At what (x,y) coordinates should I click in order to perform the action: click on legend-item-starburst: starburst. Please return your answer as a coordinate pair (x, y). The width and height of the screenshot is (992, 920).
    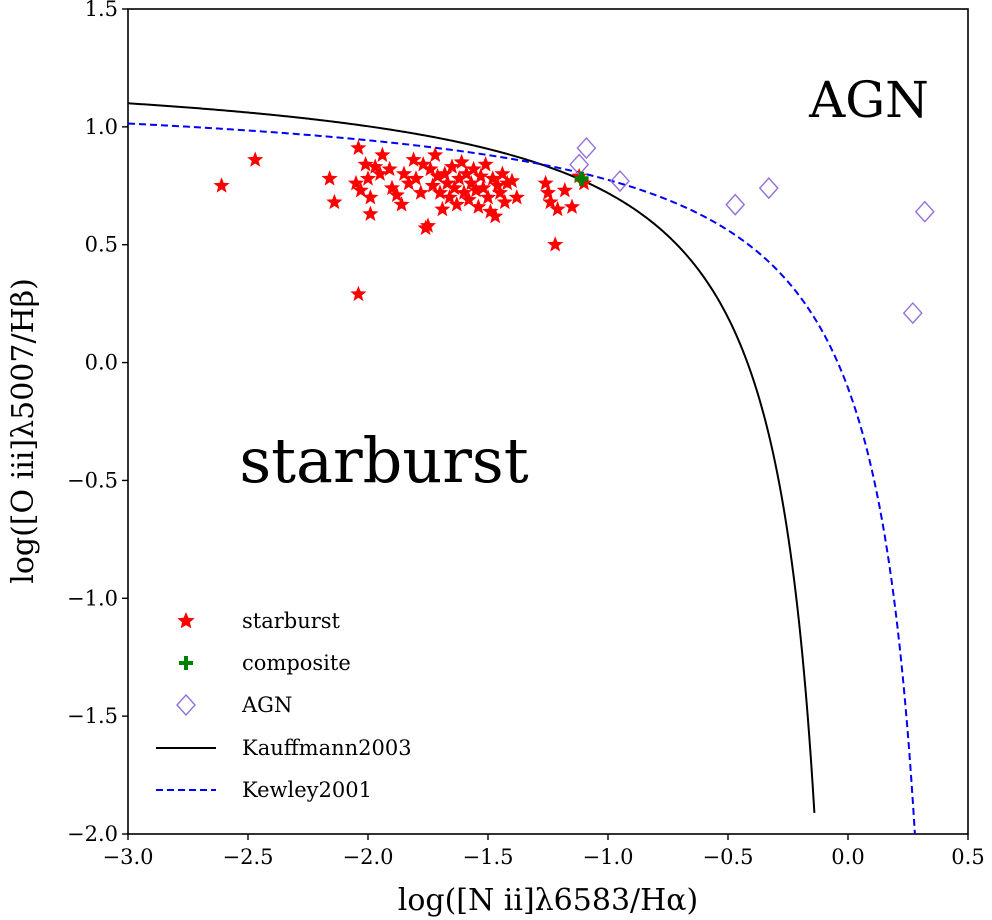
    Looking at the image, I should click on (259, 621).